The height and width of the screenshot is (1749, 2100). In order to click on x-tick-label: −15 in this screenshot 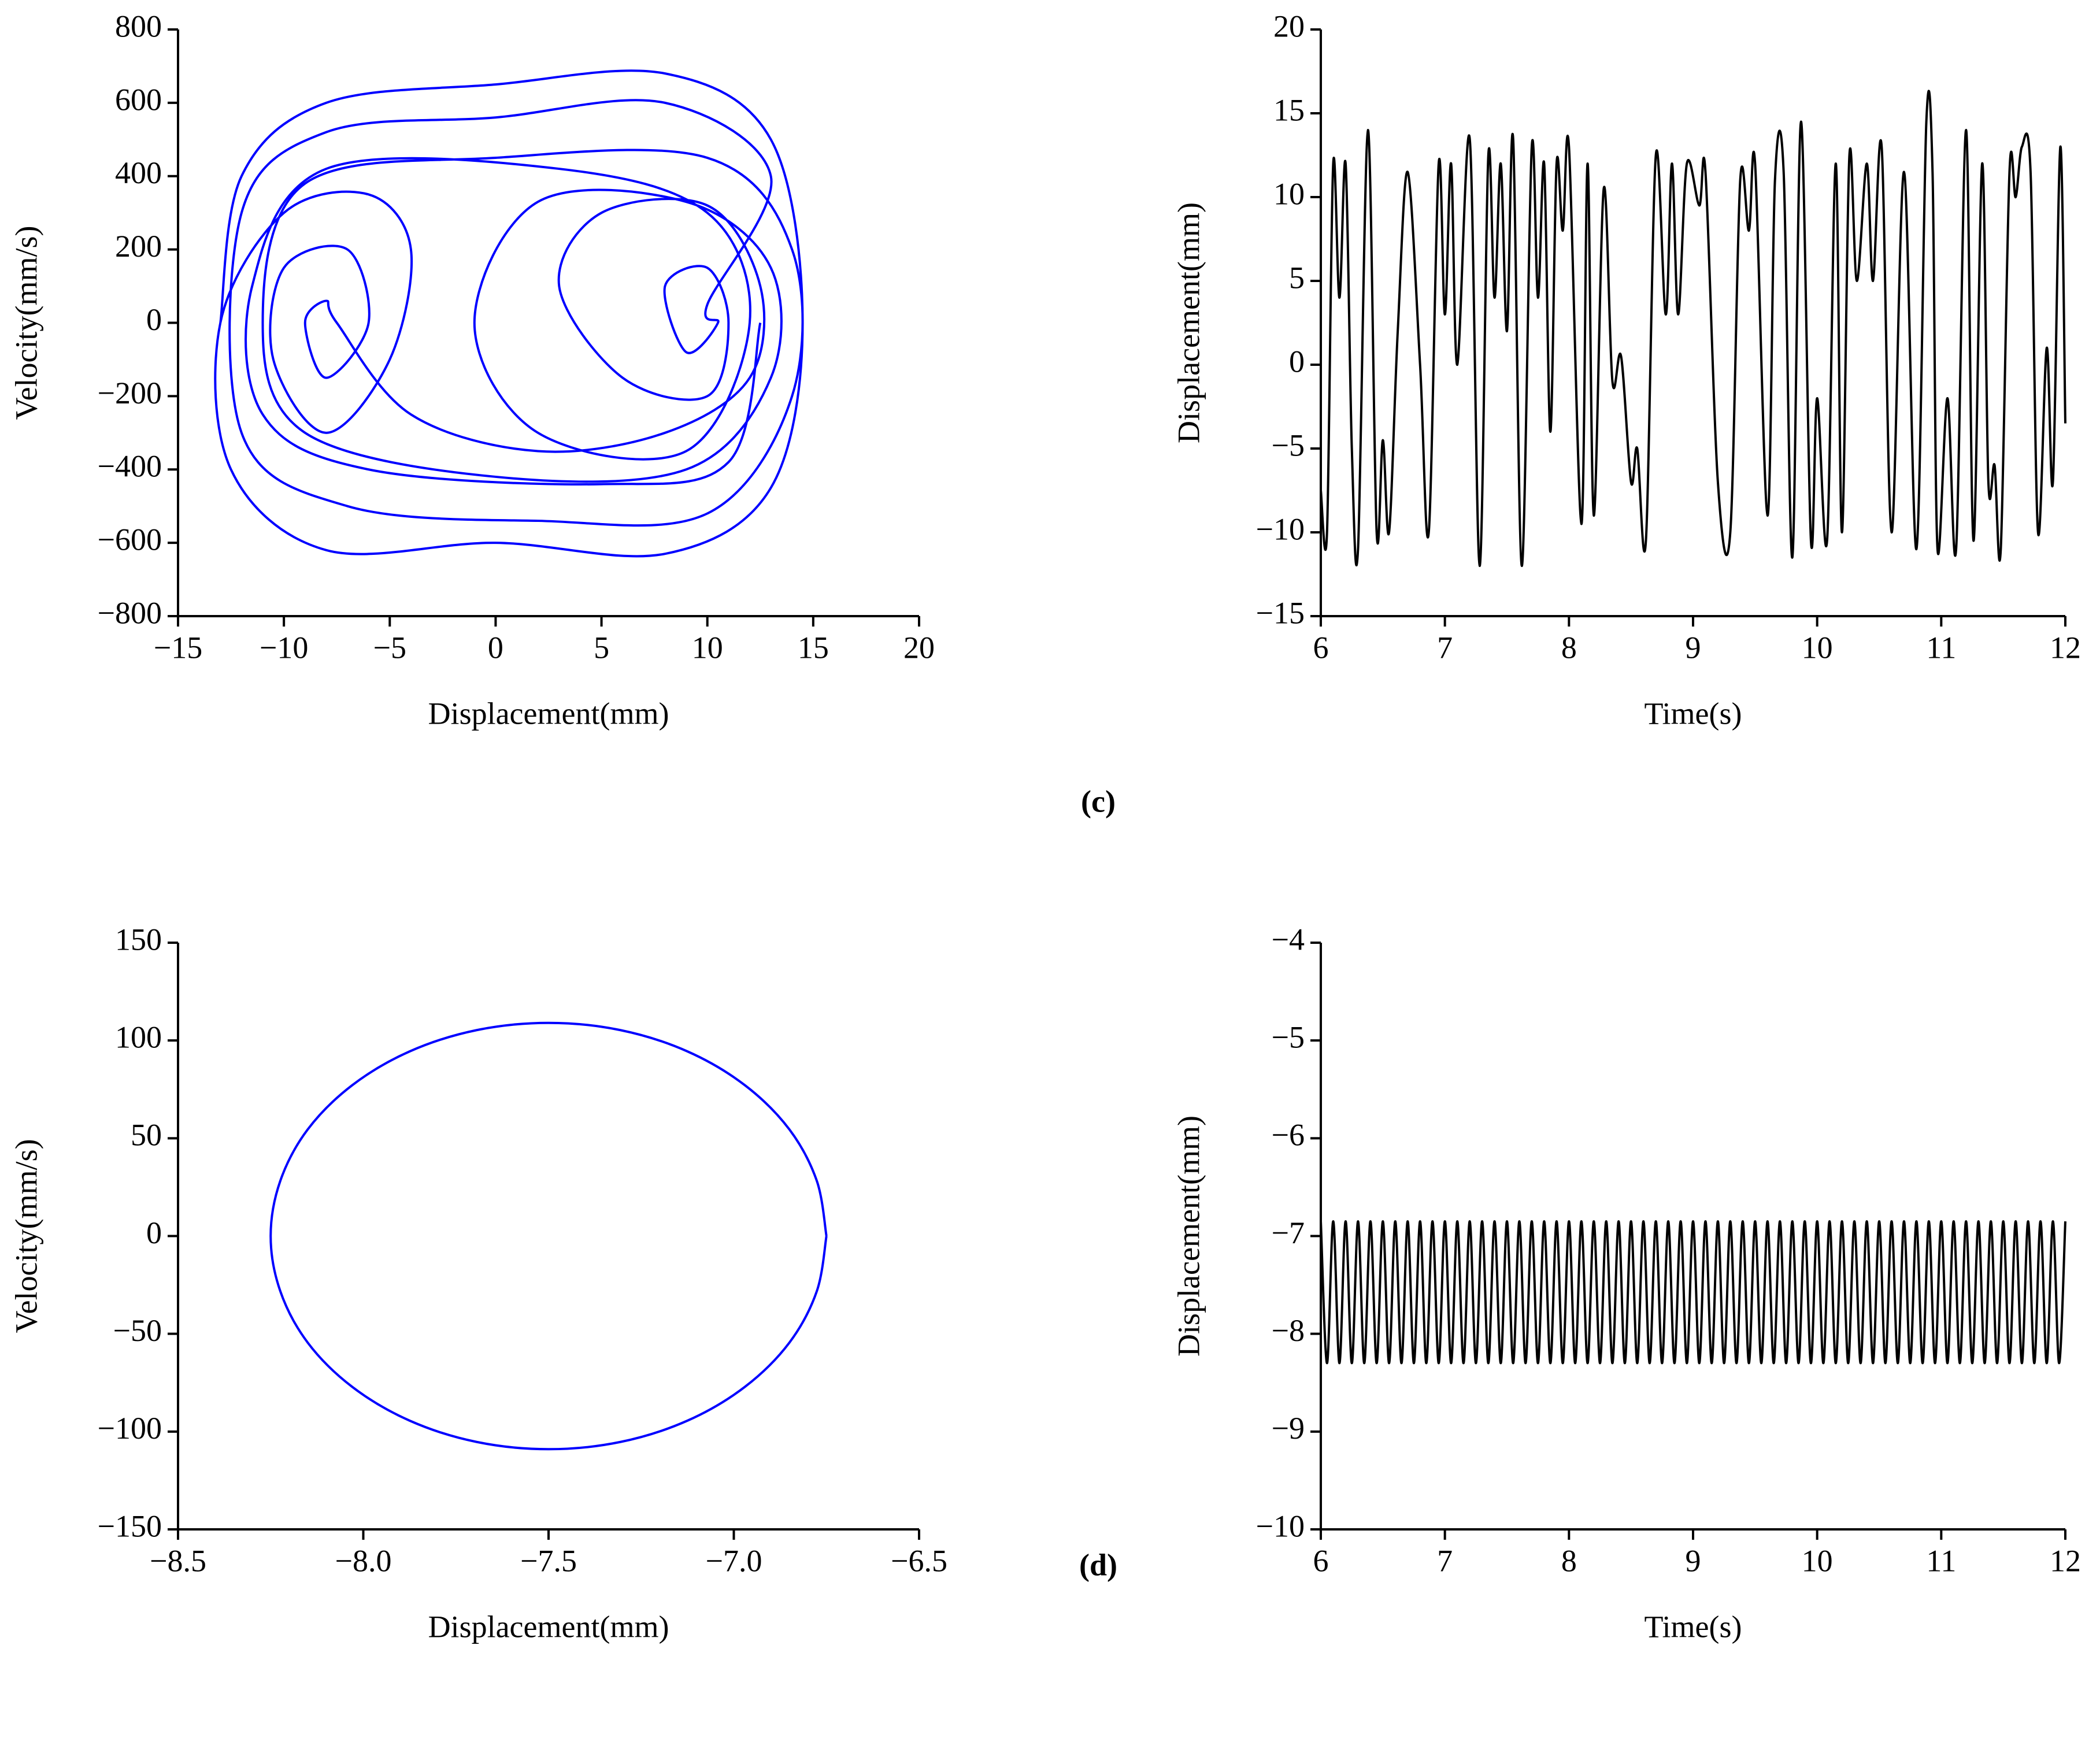, I will do `click(178, 647)`.